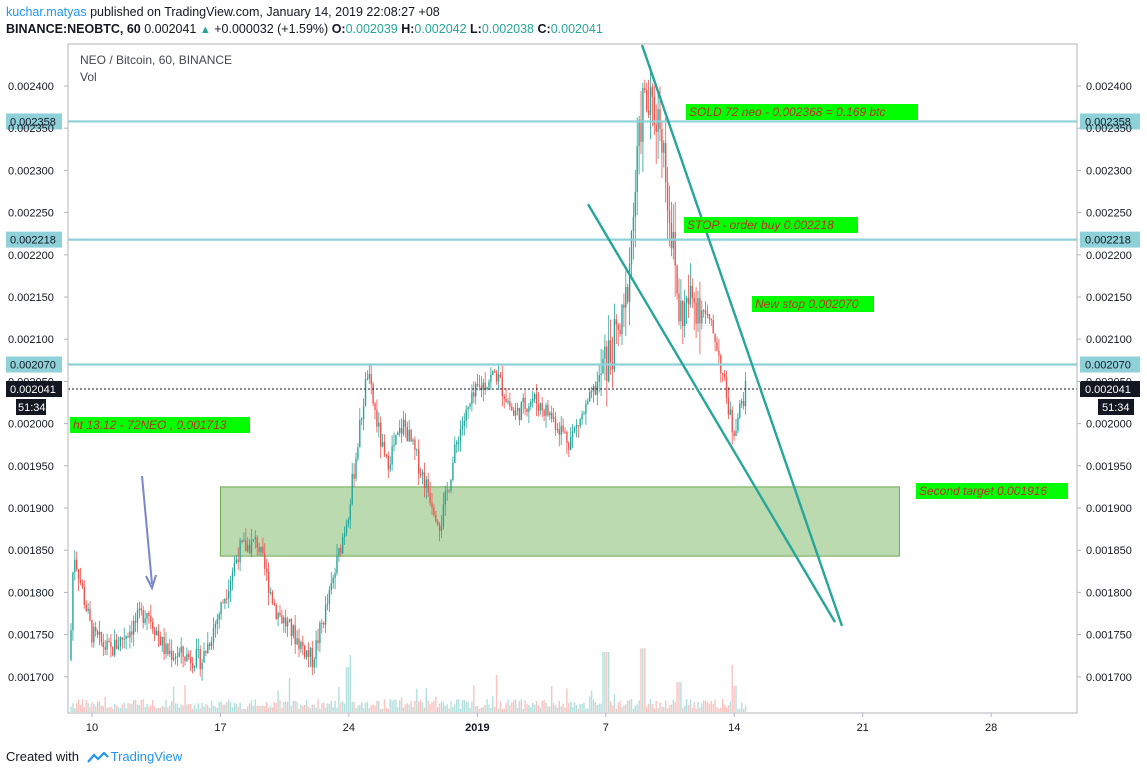 The image size is (1147, 775). Describe the element at coordinates (92, 728) in the screenshot. I see `x-tick-label: 10` at that location.